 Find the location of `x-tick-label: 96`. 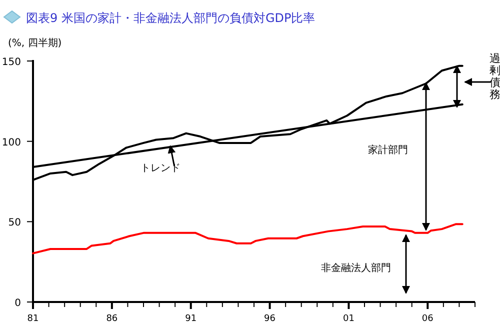

x-tick-label: 96 is located at coordinates (270, 319).